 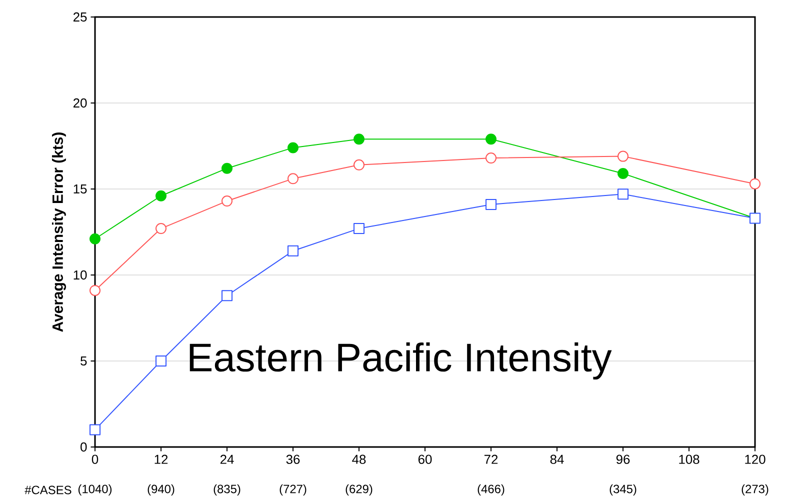 What do you see at coordinates (80, 103) in the screenshot?
I see `y-tick-label: 20` at bounding box center [80, 103].